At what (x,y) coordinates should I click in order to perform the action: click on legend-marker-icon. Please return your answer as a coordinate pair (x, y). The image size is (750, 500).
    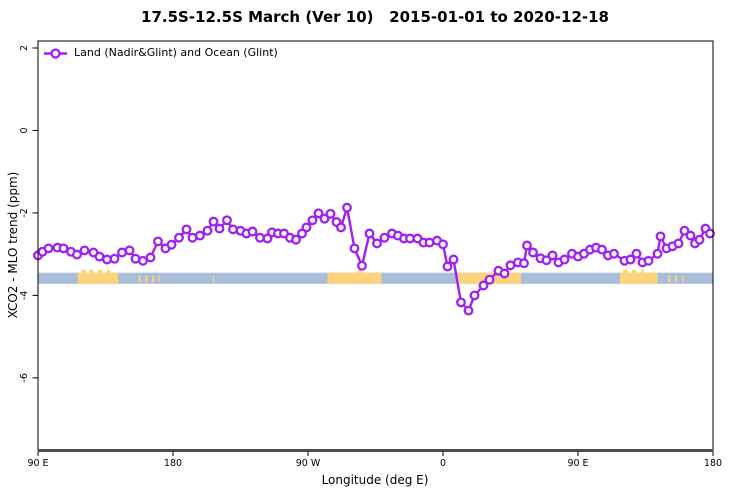
    Looking at the image, I should click on (55, 53).